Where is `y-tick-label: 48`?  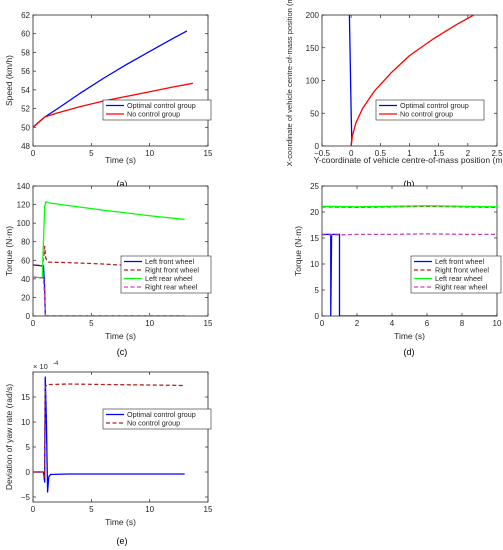 y-tick-label: 48 is located at coordinates (25, 146).